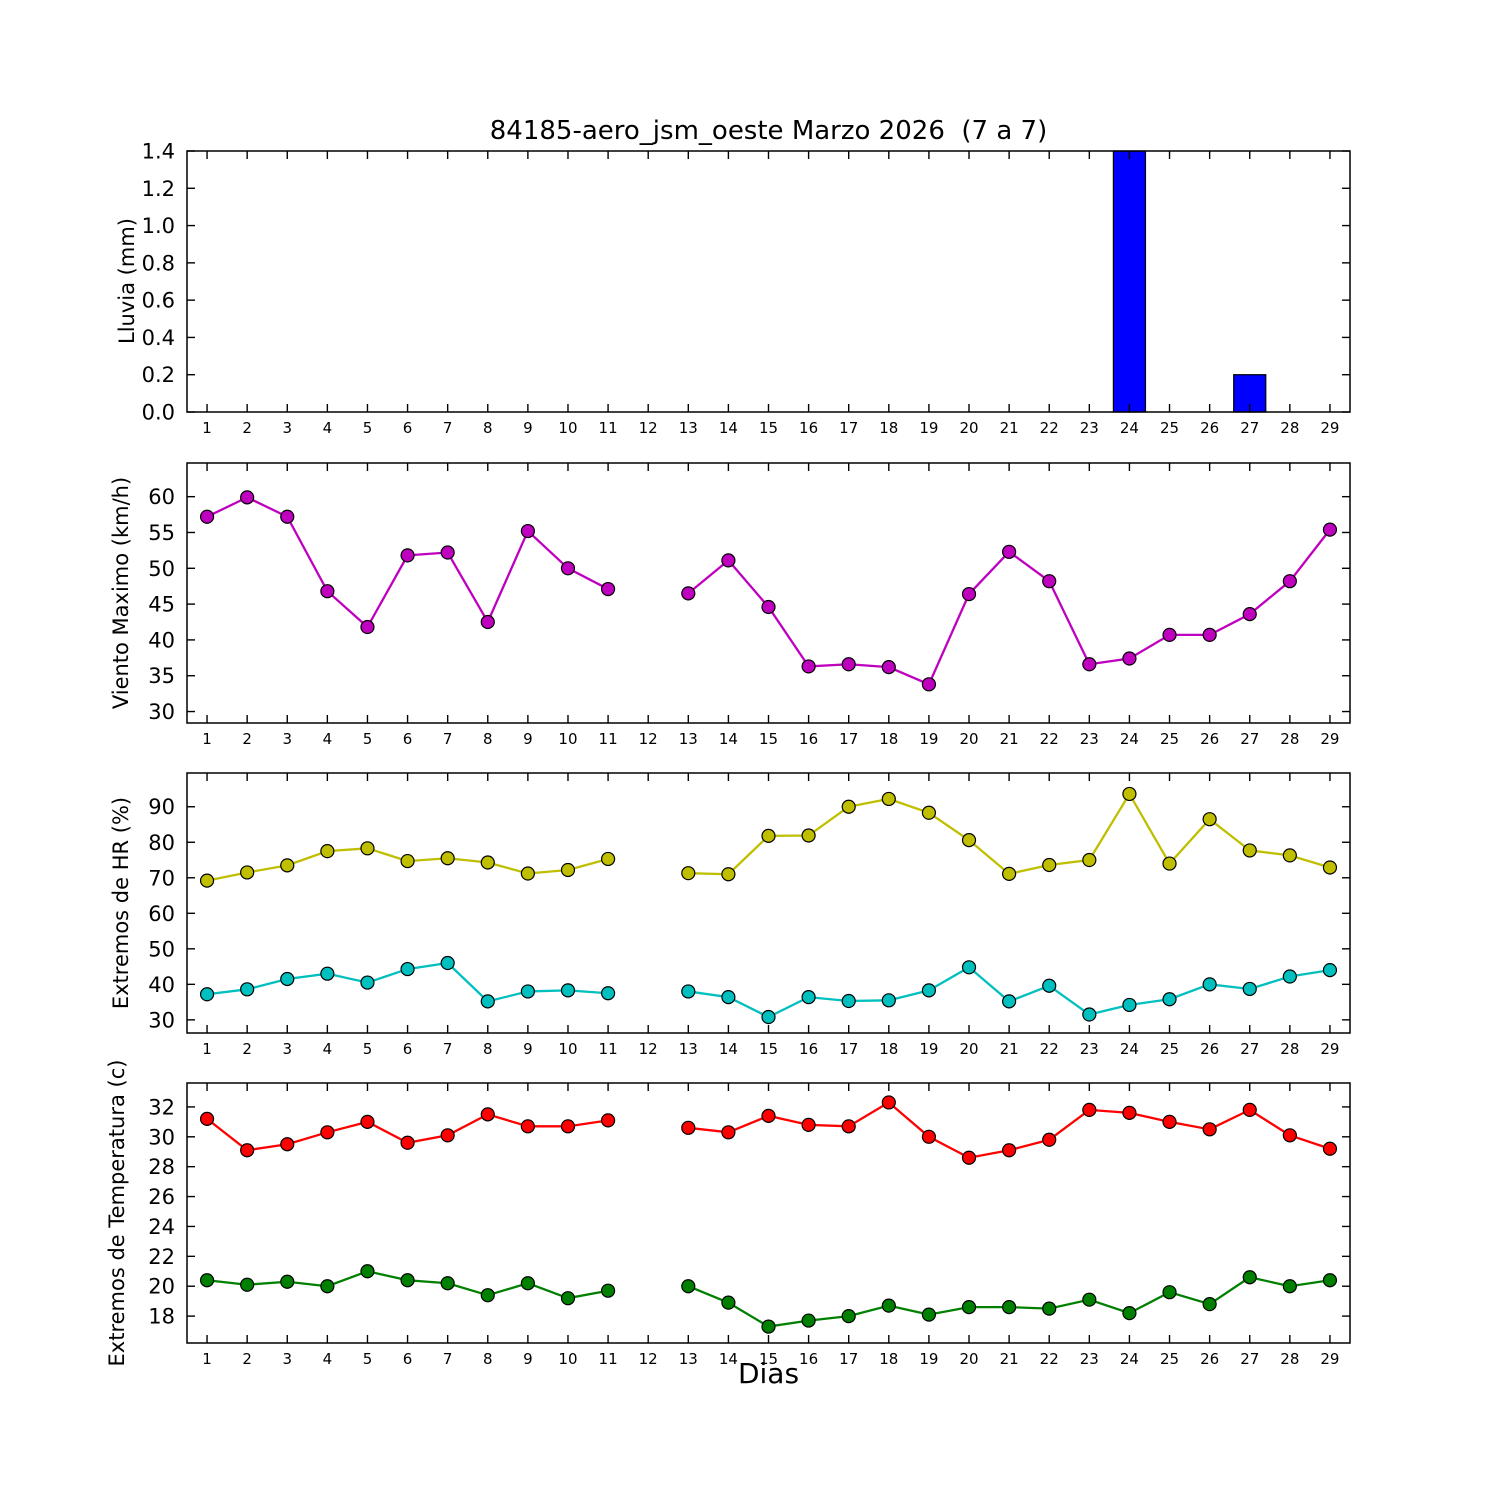 This screenshot has height=1500, width=1500. Describe the element at coordinates (768, 131) in the screenshot. I see `chart-title: 84185-aero_jsm_oeste Marzo 2026 (7 a 7)` at that location.